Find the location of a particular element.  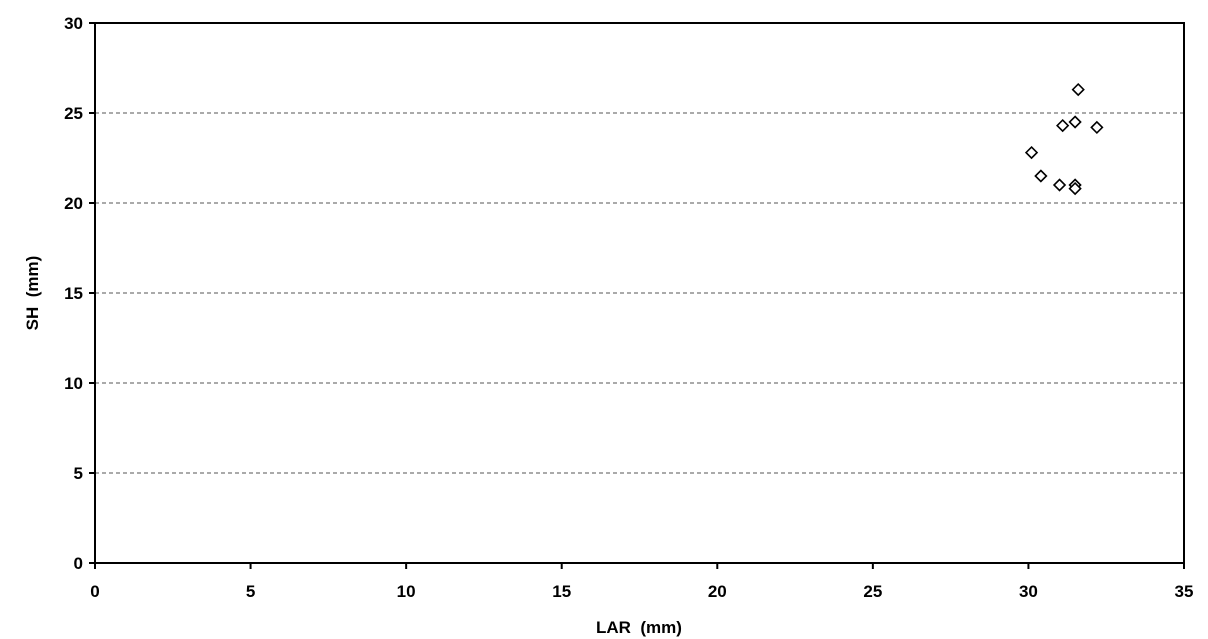

x-tick-label-25: 25 is located at coordinates (872, 591).